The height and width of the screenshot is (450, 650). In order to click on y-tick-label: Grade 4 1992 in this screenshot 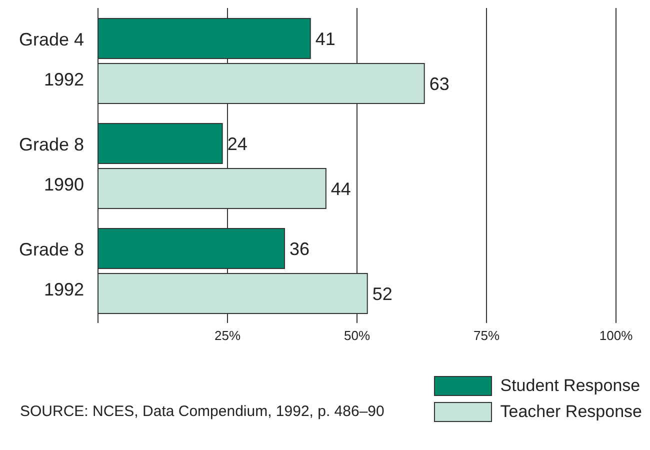, I will do `click(51, 59)`.